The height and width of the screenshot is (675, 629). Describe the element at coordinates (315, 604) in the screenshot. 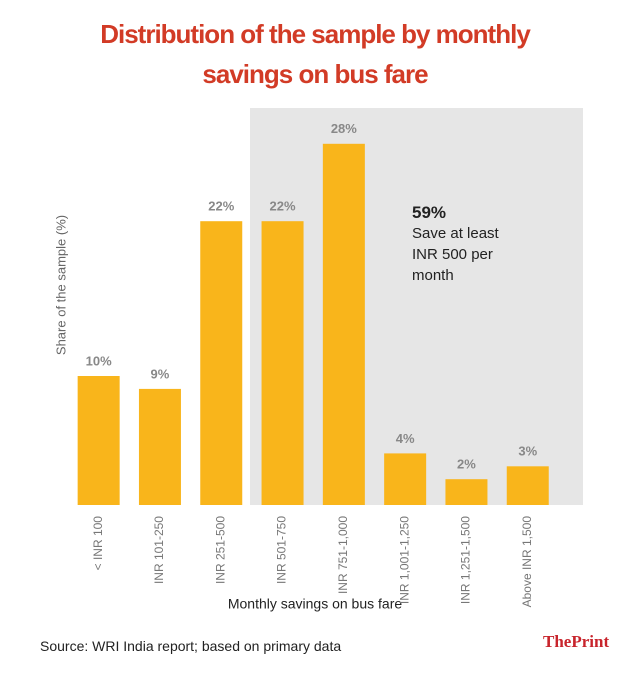

I see `x-axis-label: Monthly savings on bus fare` at that location.